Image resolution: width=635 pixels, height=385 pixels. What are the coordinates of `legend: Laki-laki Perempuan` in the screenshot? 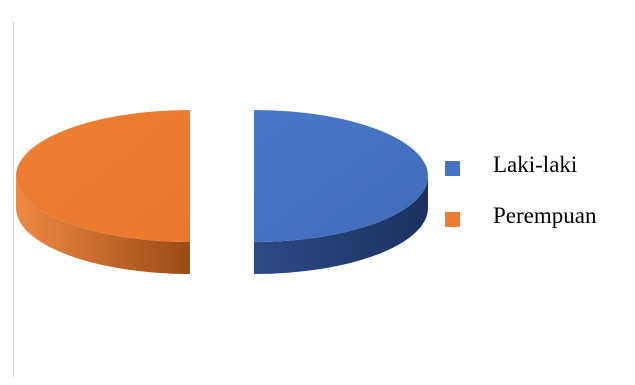 It's located at (520, 203).